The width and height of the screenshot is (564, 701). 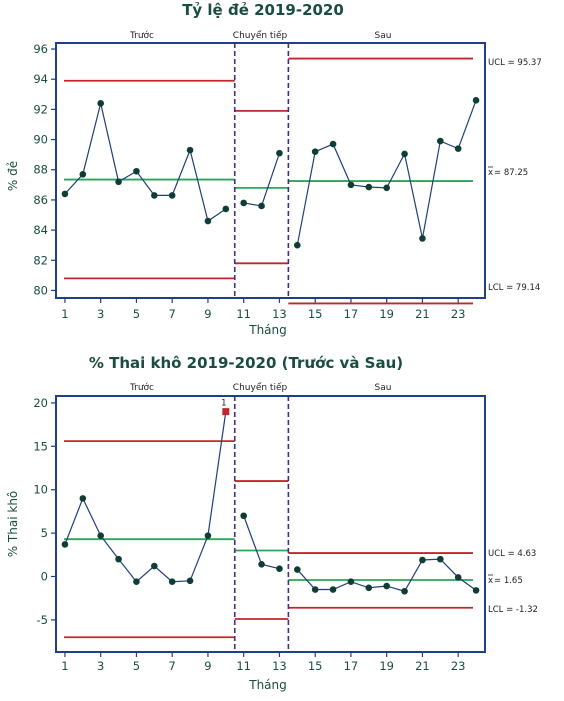 I want to click on x-tick-label: 5, so click(x=136, y=314).